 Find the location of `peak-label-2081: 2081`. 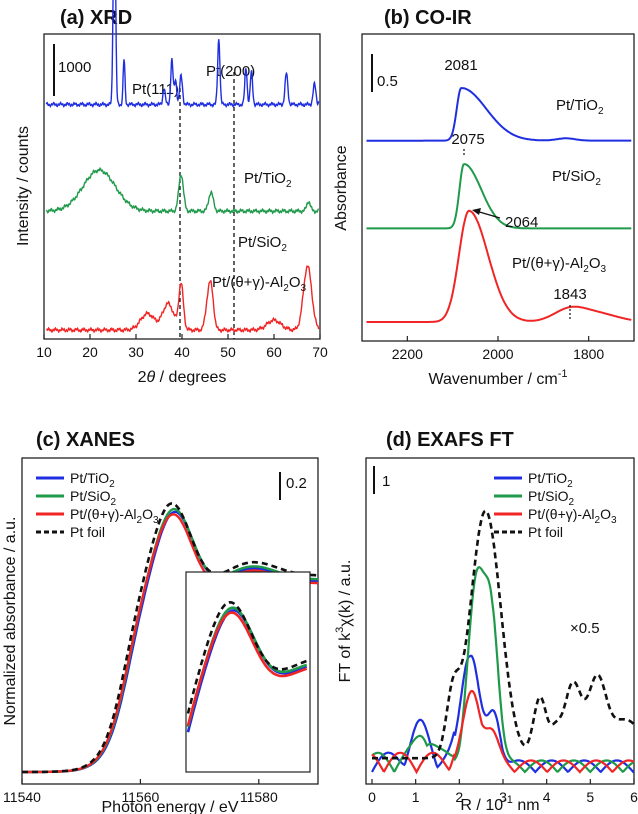

peak-label-2081: 2081 is located at coordinates (460, 65).